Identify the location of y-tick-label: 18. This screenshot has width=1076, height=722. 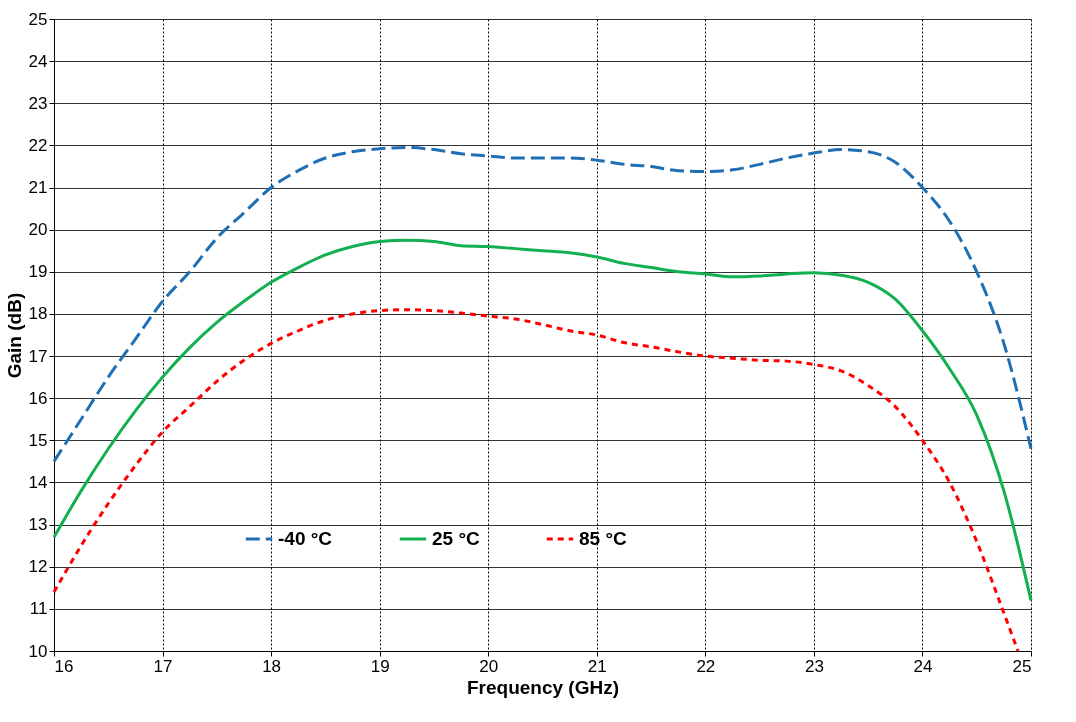
(38, 314).